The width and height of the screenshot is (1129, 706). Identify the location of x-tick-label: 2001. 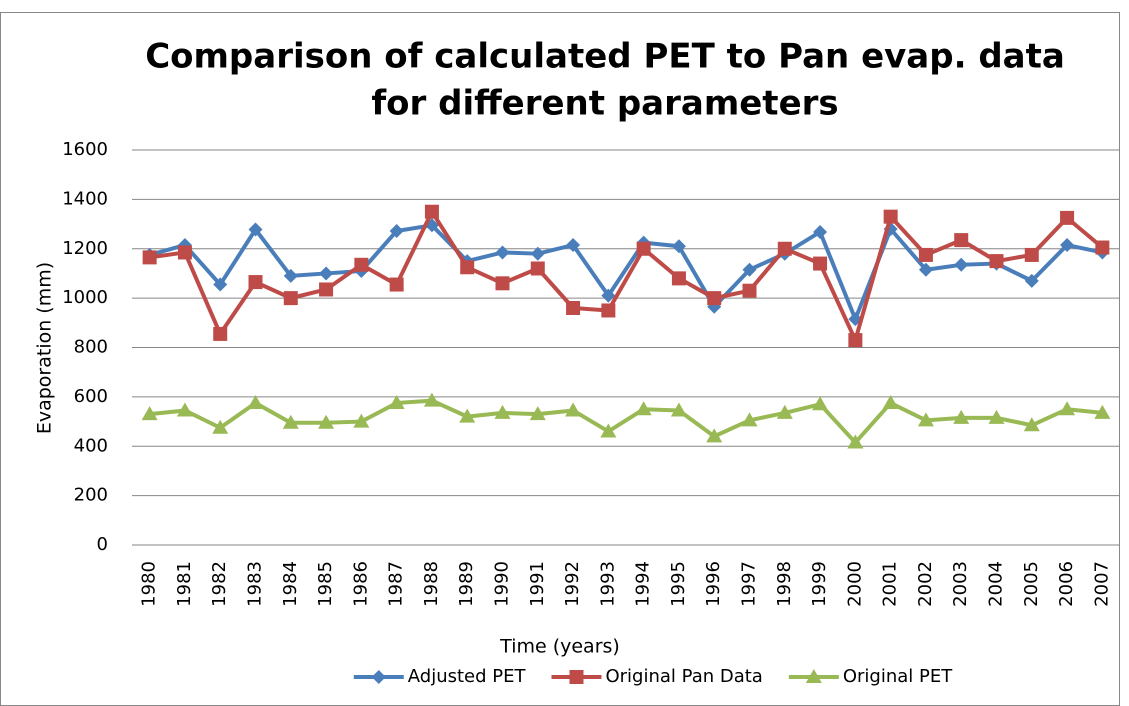
(890, 584).